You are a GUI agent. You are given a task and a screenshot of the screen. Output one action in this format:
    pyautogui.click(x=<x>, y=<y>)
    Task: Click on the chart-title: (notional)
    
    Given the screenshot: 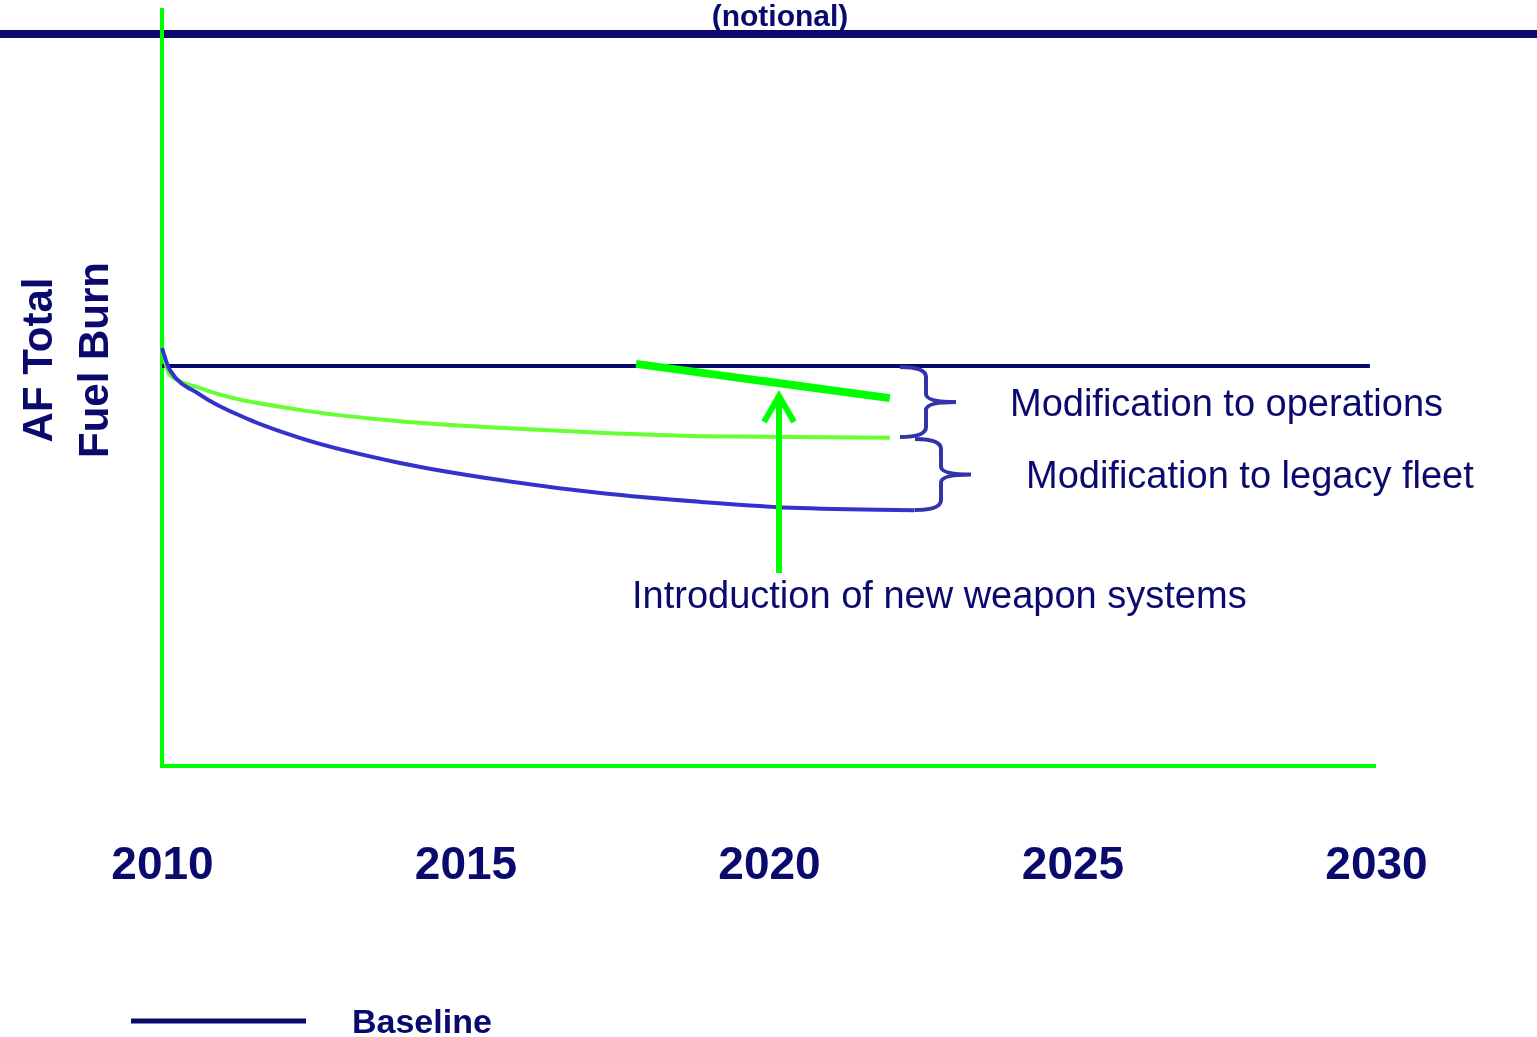 What is the action you would take?
    pyautogui.click(x=780, y=16)
    